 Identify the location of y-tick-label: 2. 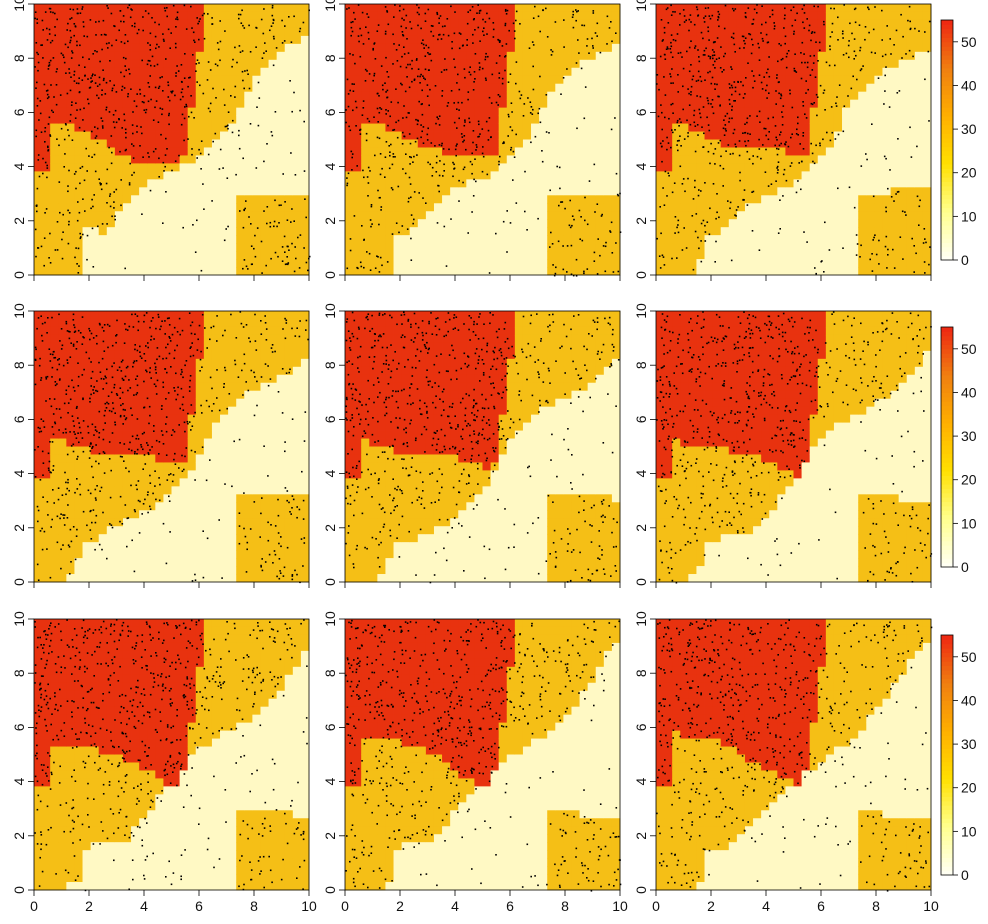
(19, 221).